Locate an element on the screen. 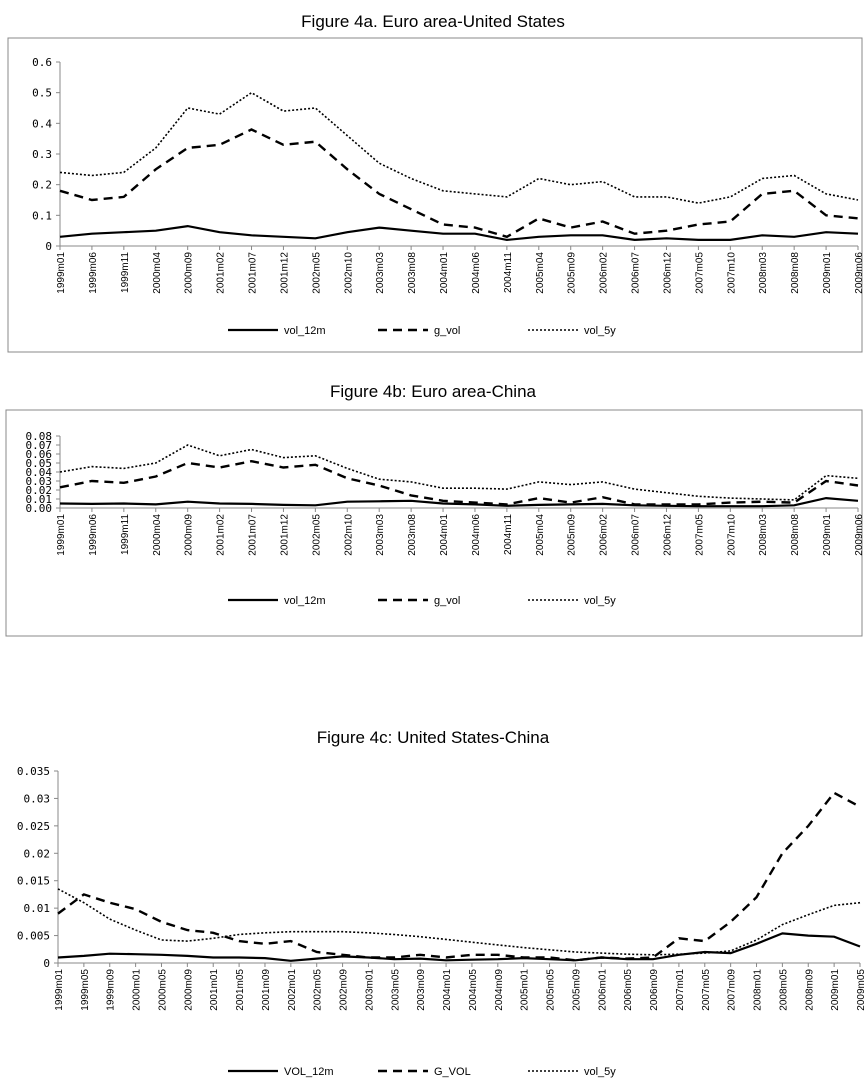  x-tick-label: 2006m02 is located at coordinates (604, 535).